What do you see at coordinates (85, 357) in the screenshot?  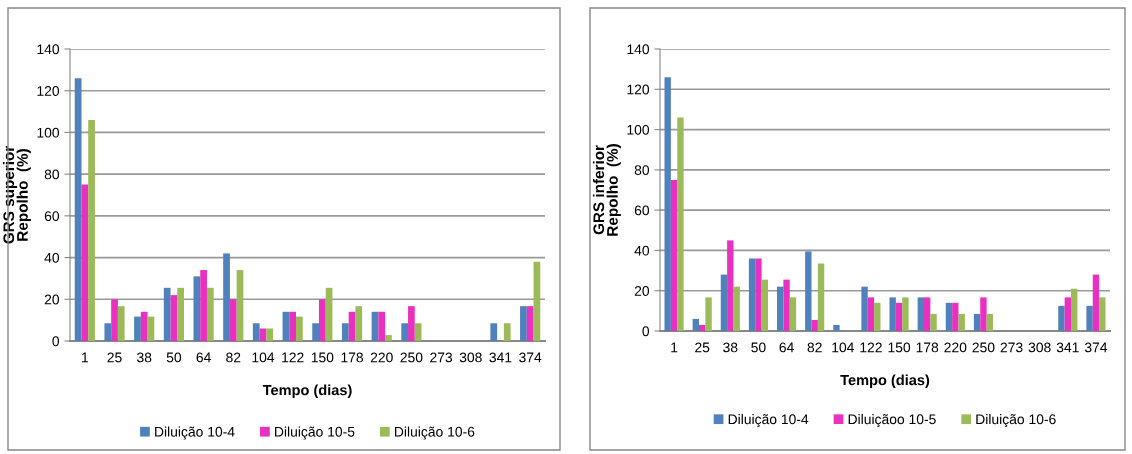 I see `x-tick-label: 1` at bounding box center [85, 357].